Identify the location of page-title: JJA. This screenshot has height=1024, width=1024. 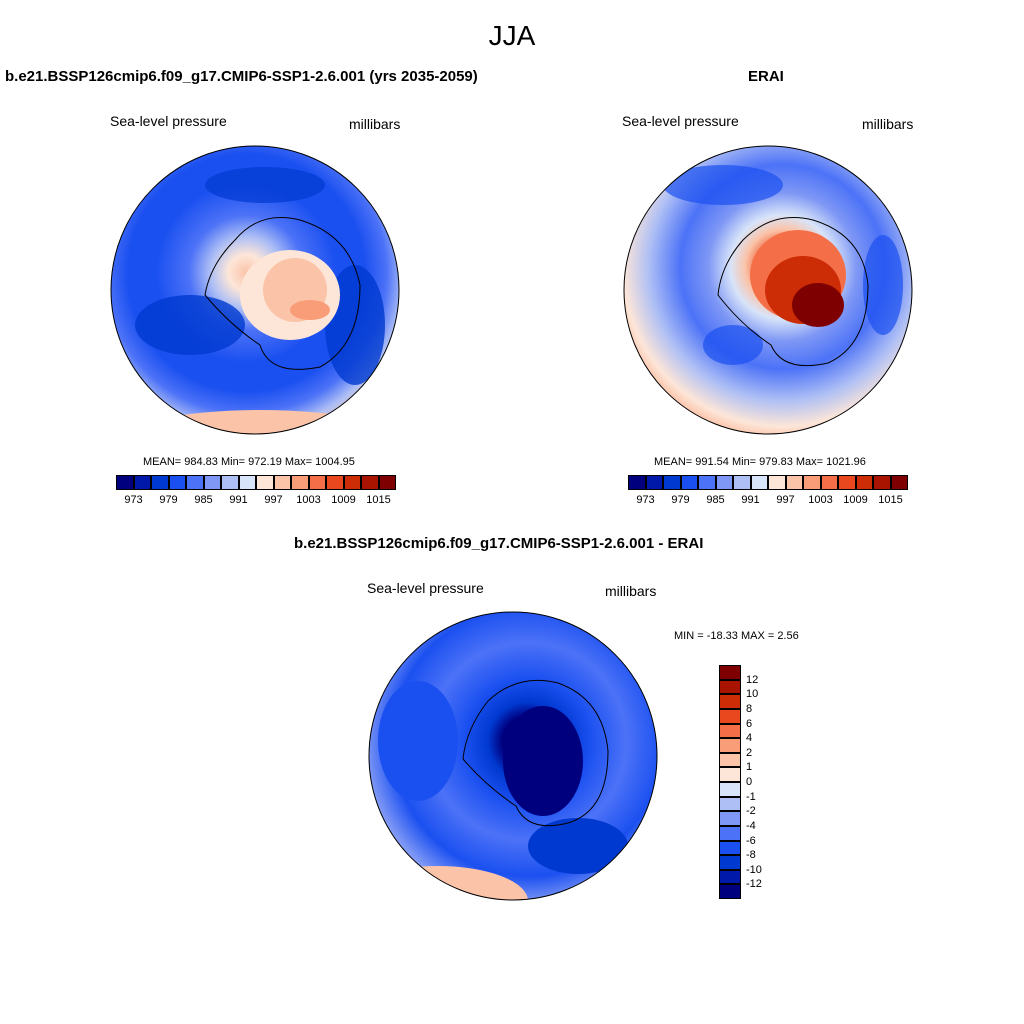
(512, 35).